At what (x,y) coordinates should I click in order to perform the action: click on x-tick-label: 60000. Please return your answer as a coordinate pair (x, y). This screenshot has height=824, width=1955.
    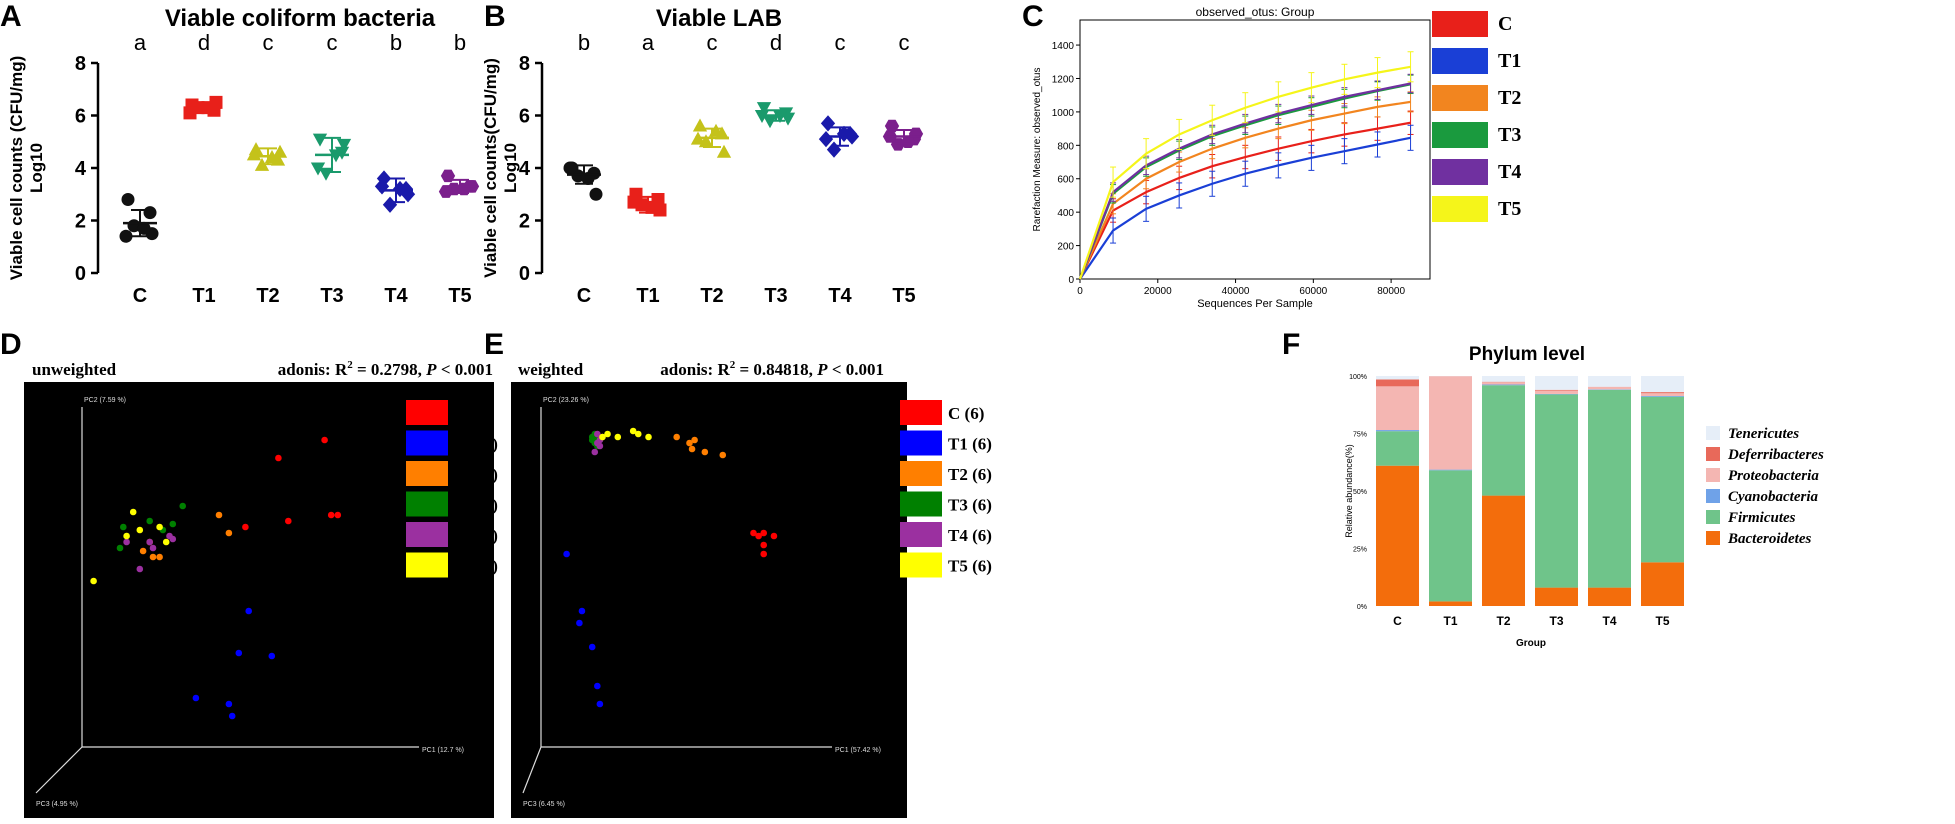
    Looking at the image, I should click on (1313, 291).